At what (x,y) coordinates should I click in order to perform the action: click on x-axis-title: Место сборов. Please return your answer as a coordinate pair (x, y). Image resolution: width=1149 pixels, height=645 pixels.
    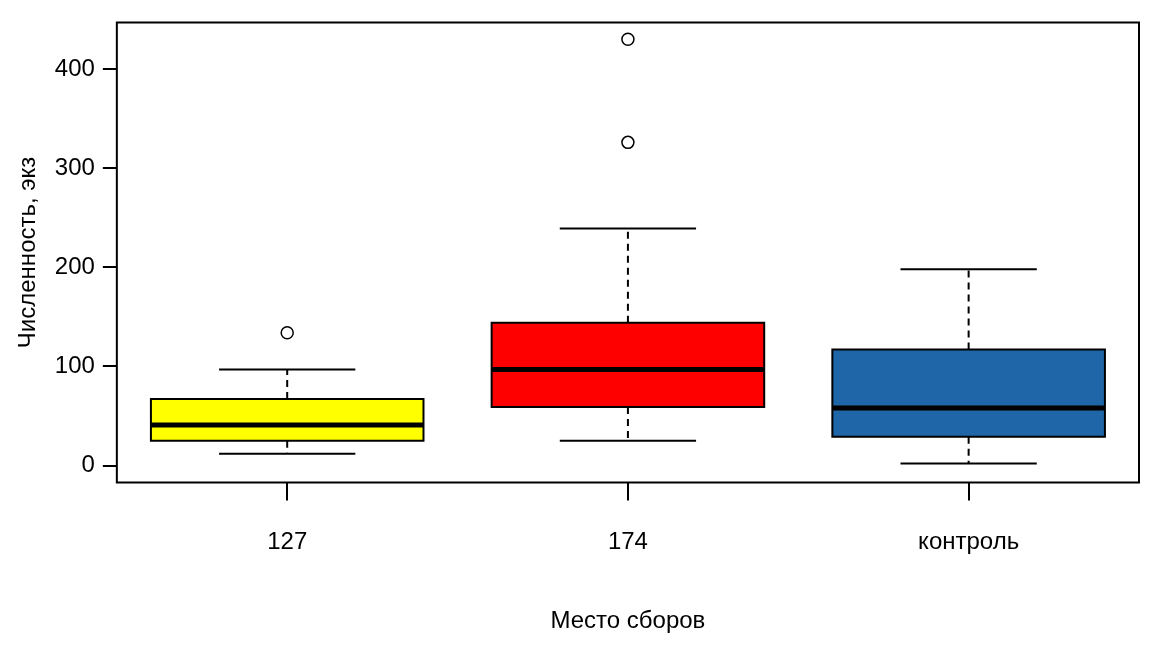
    Looking at the image, I should click on (628, 620).